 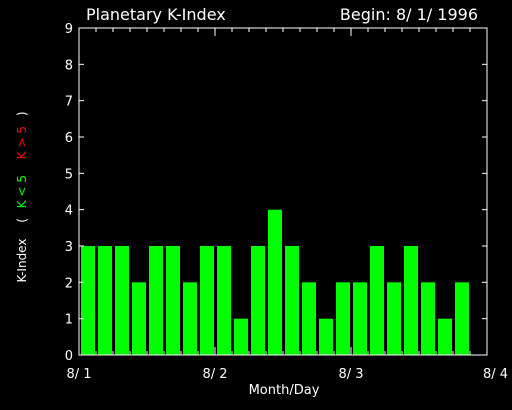 What do you see at coordinates (69, 211) in the screenshot?
I see `y-tick-label: 4` at bounding box center [69, 211].